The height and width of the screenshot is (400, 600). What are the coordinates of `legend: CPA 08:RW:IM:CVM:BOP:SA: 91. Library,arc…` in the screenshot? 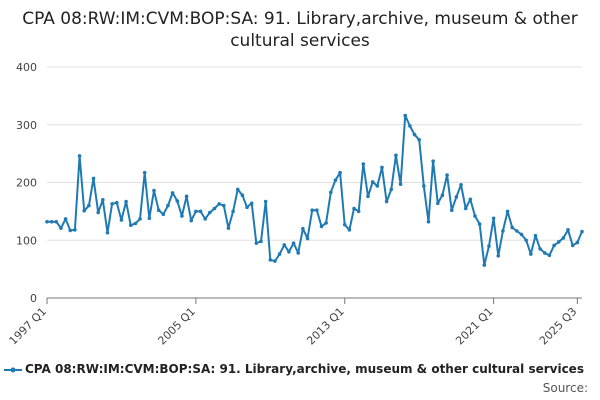 It's located at (294, 369).